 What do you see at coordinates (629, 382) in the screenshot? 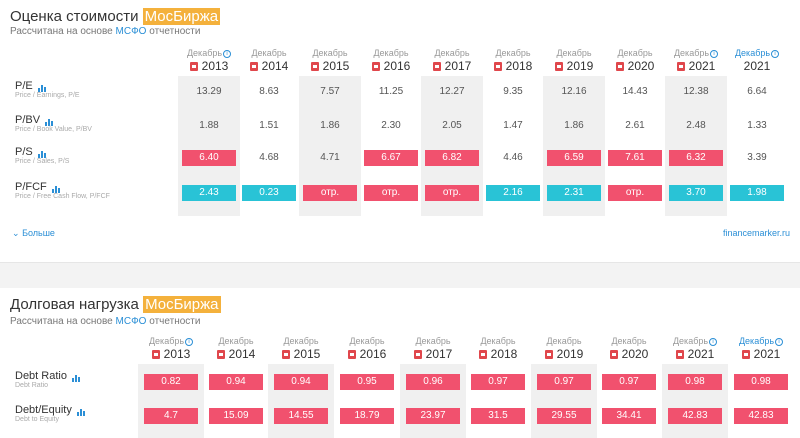
I see `value-cell: 0.97` at bounding box center [629, 382].